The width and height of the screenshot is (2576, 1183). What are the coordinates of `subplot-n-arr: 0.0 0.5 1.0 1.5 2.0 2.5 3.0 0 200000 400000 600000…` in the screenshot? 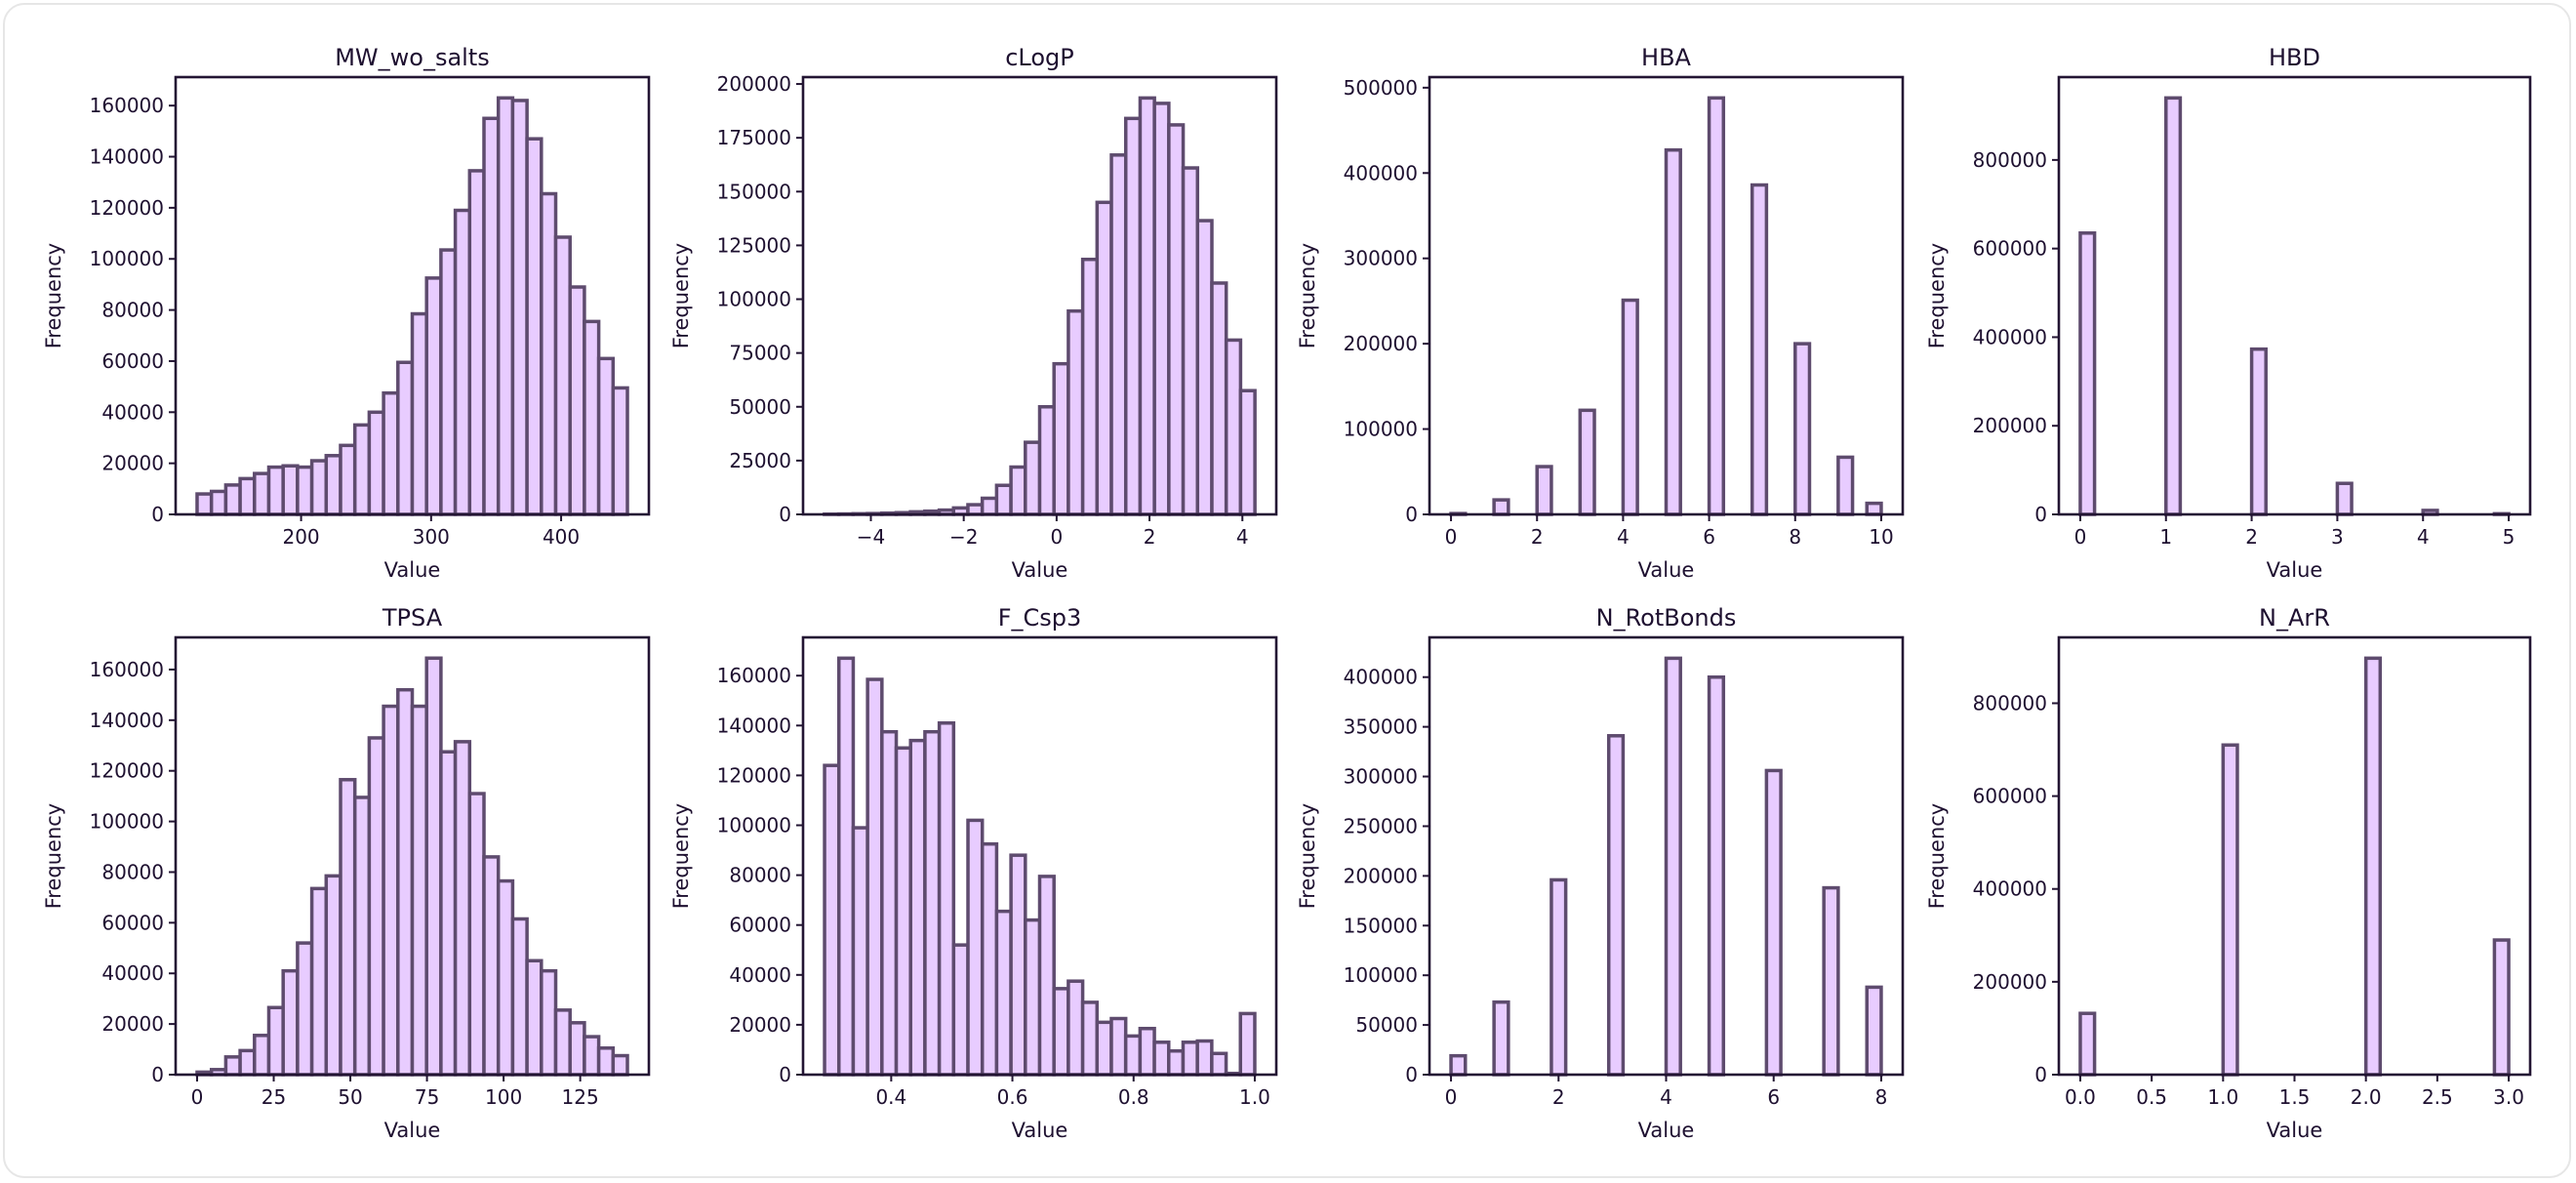 It's located at (2228, 873).